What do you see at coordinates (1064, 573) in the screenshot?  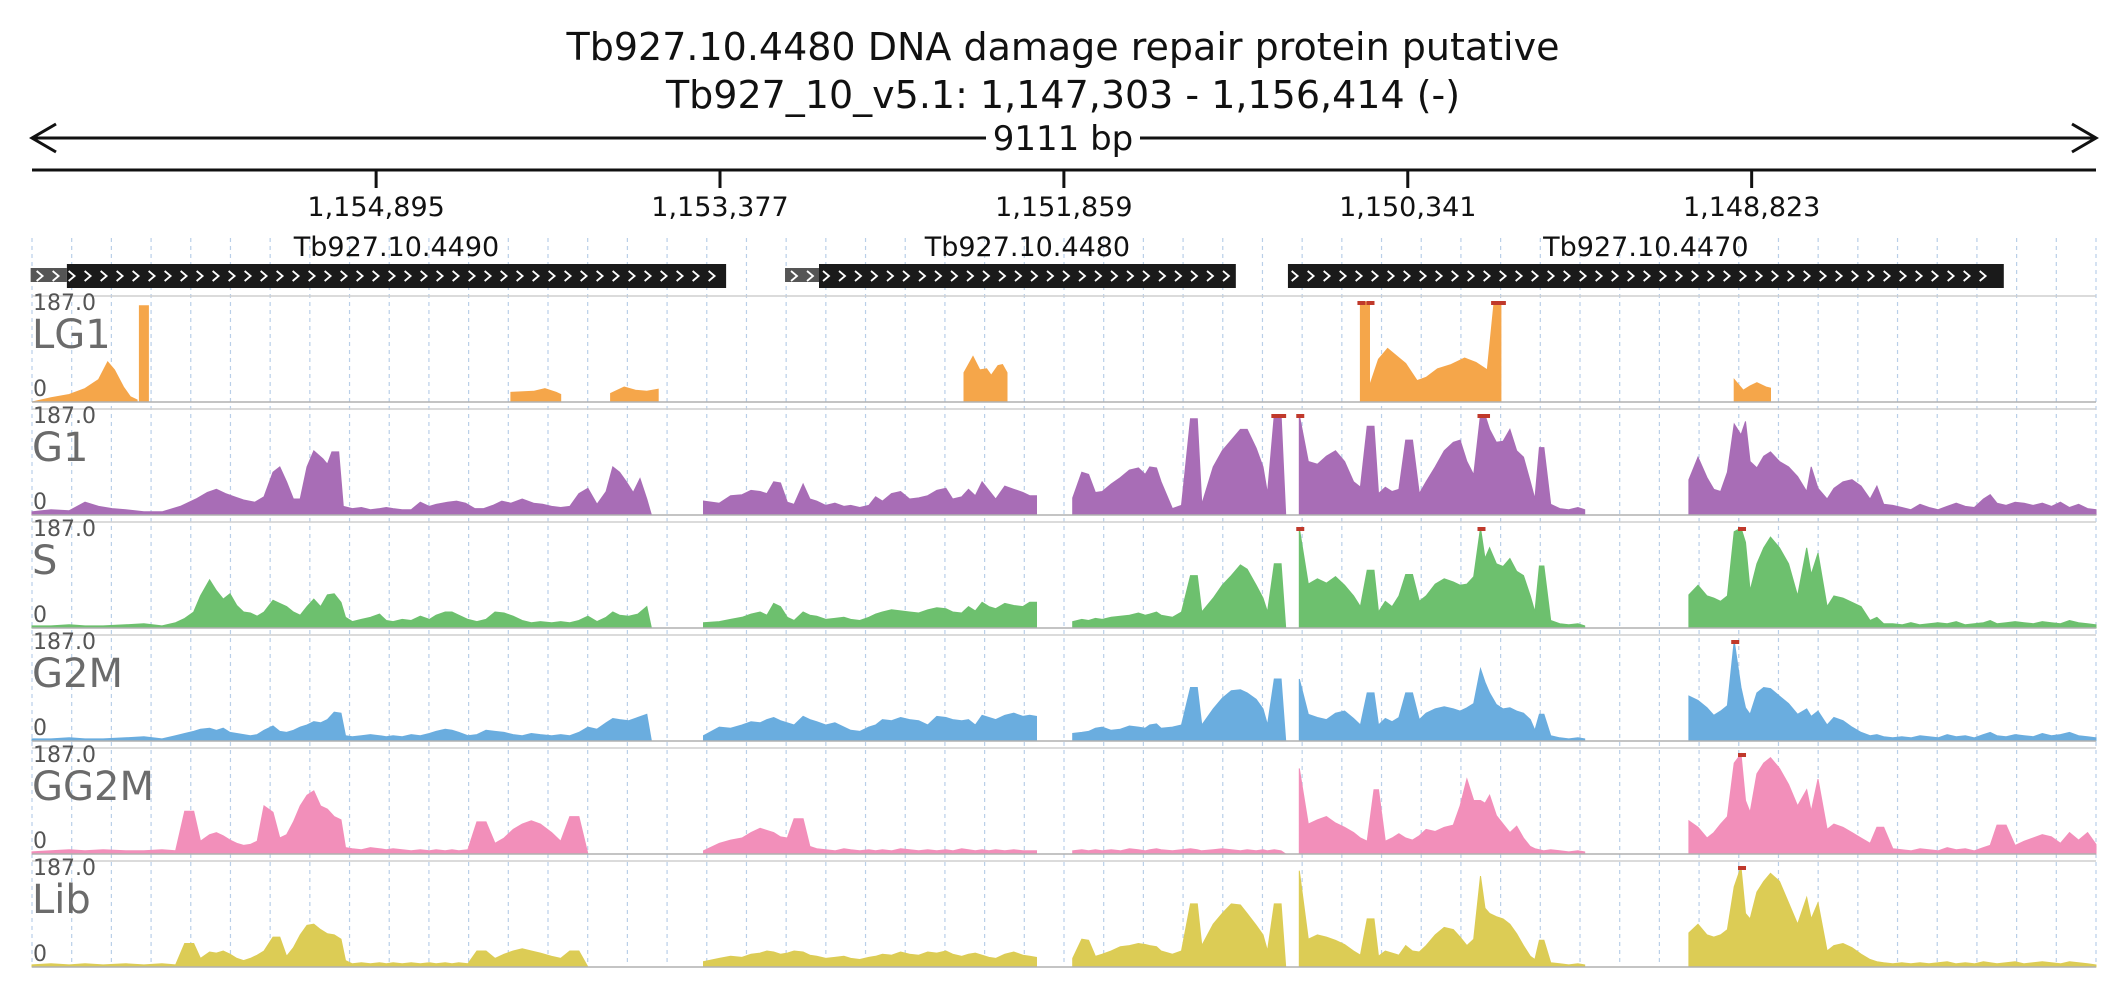 I see `track-s: 187.0 0 S` at bounding box center [1064, 573].